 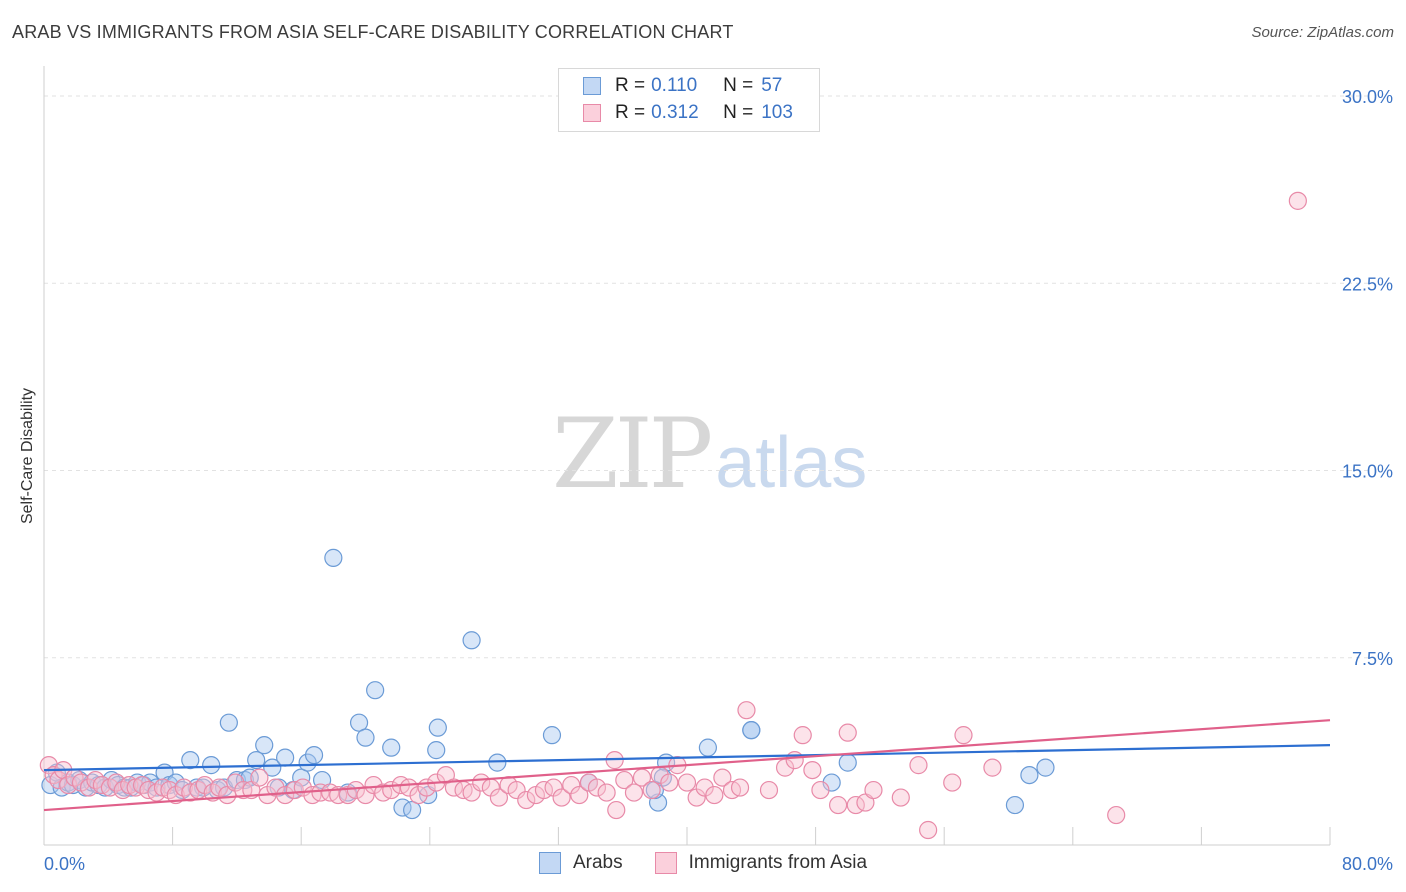 I want to click on legend-item-arabs: Arabs, so click(x=580, y=863).